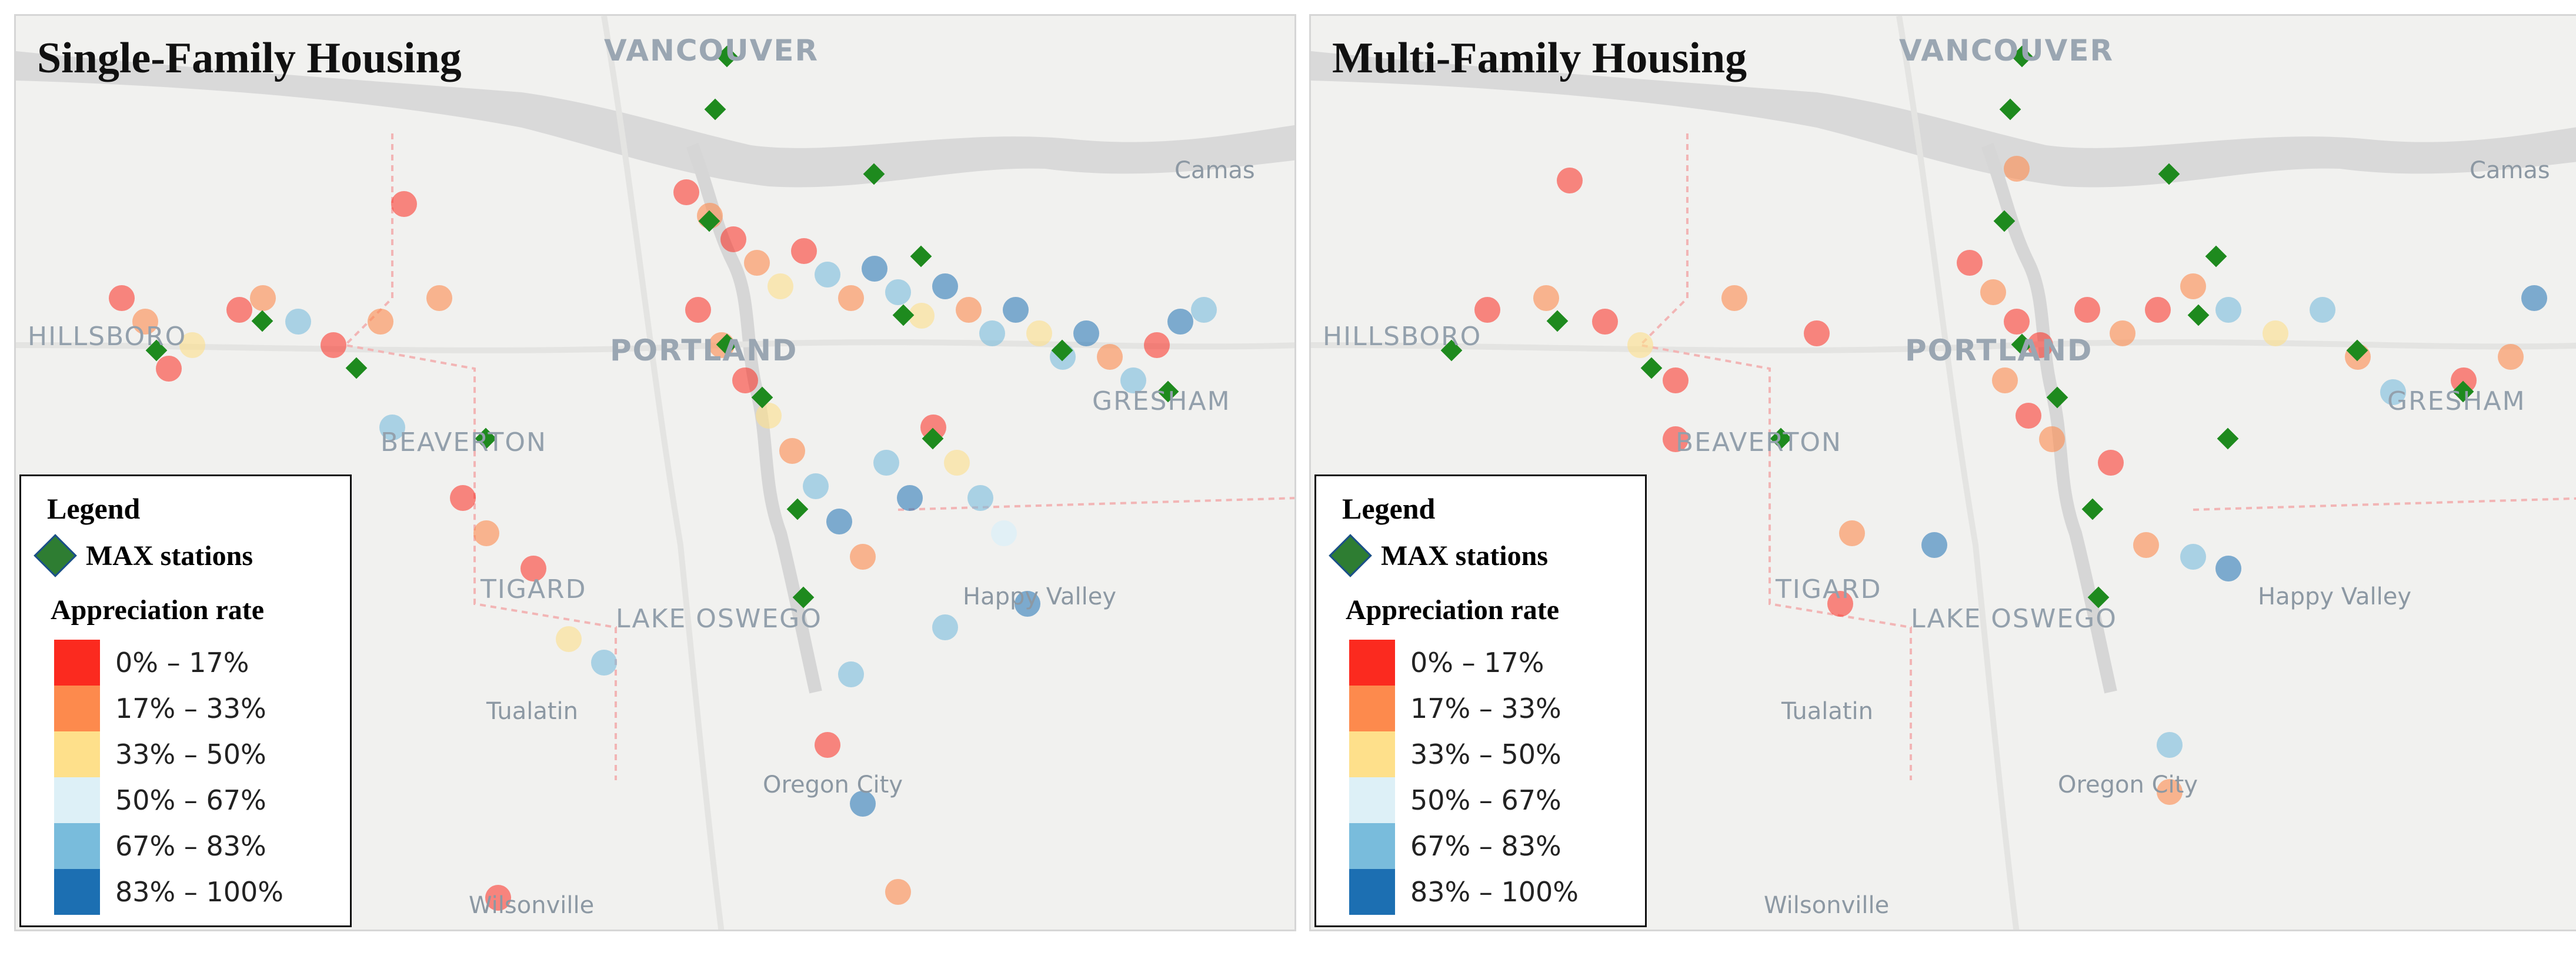 The height and width of the screenshot is (956, 2576). What do you see at coordinates (1464, 663) in the screenshot?
I see `legend-row: 0% – 17%` at bounding box center [1464, 663].